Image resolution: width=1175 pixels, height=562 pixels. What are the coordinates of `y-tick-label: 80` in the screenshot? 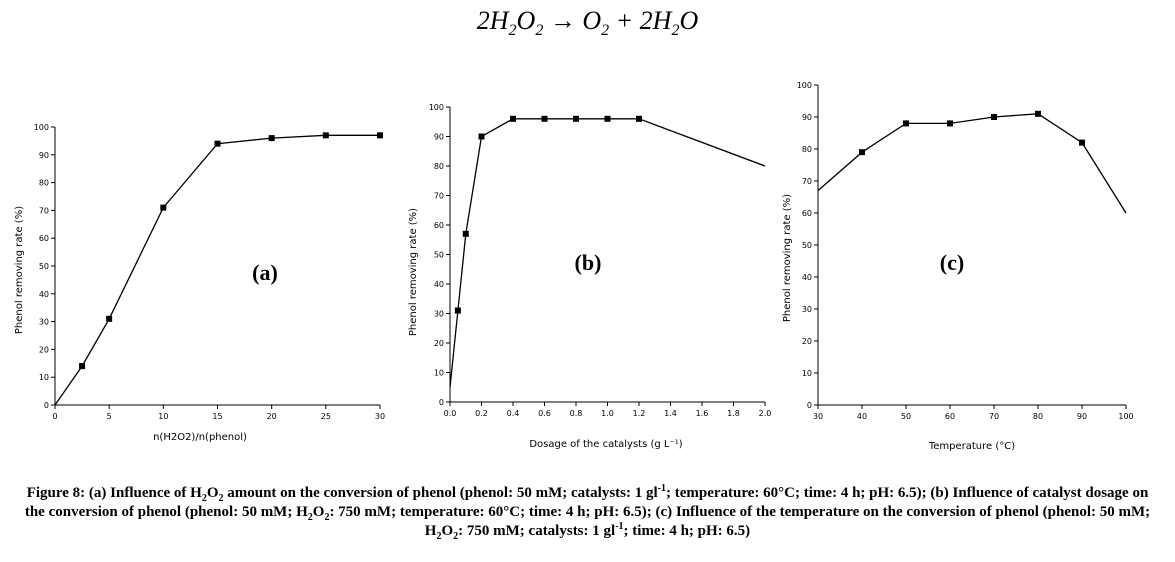 It's located at (807, 149).